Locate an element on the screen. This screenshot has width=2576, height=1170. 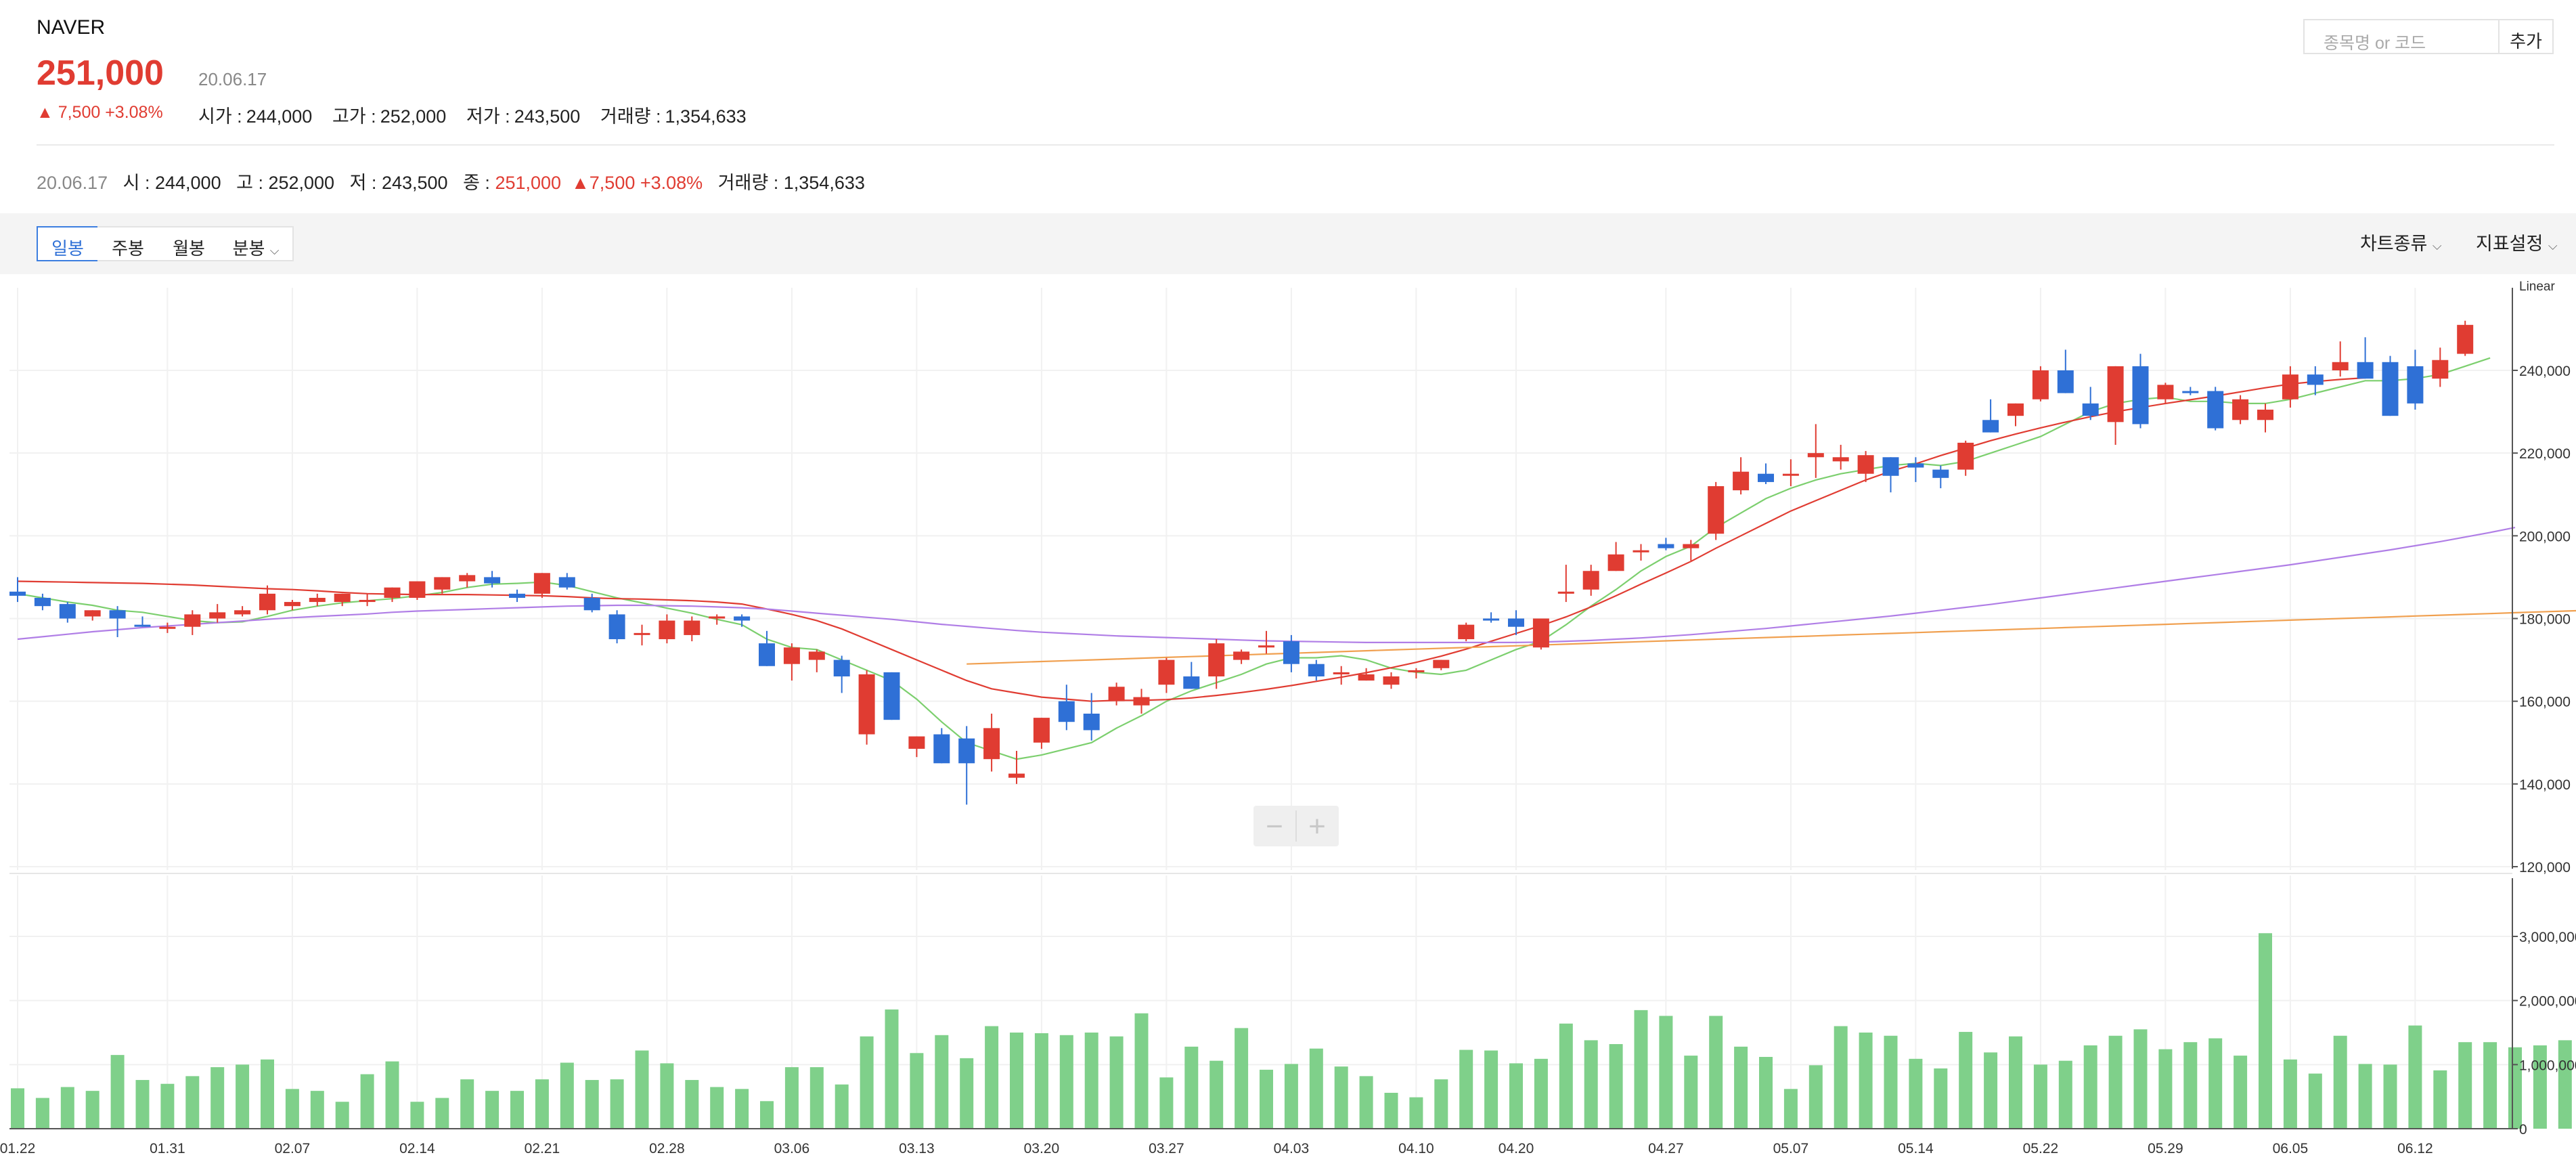
tab-monthly: 월봉 is located at coordinates (190, 244).